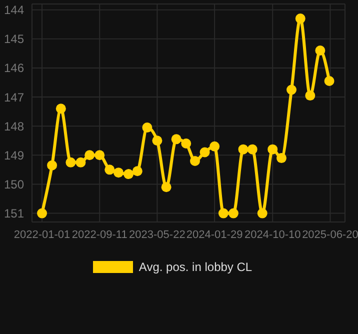  What do you see at coordinates (14, 97) in the screenshot?
I see `y-tick-label: 147` at bounding box center [14, 97].